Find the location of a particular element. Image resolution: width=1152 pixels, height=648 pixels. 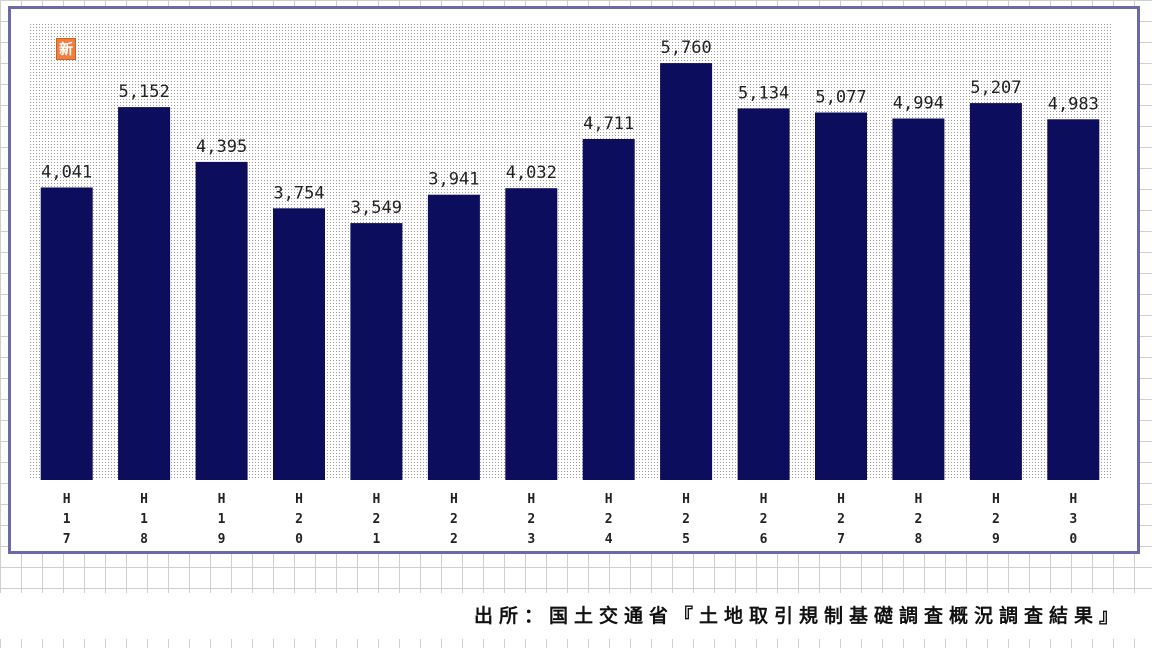

bar-H30 is located at coordinates (1073, 300).